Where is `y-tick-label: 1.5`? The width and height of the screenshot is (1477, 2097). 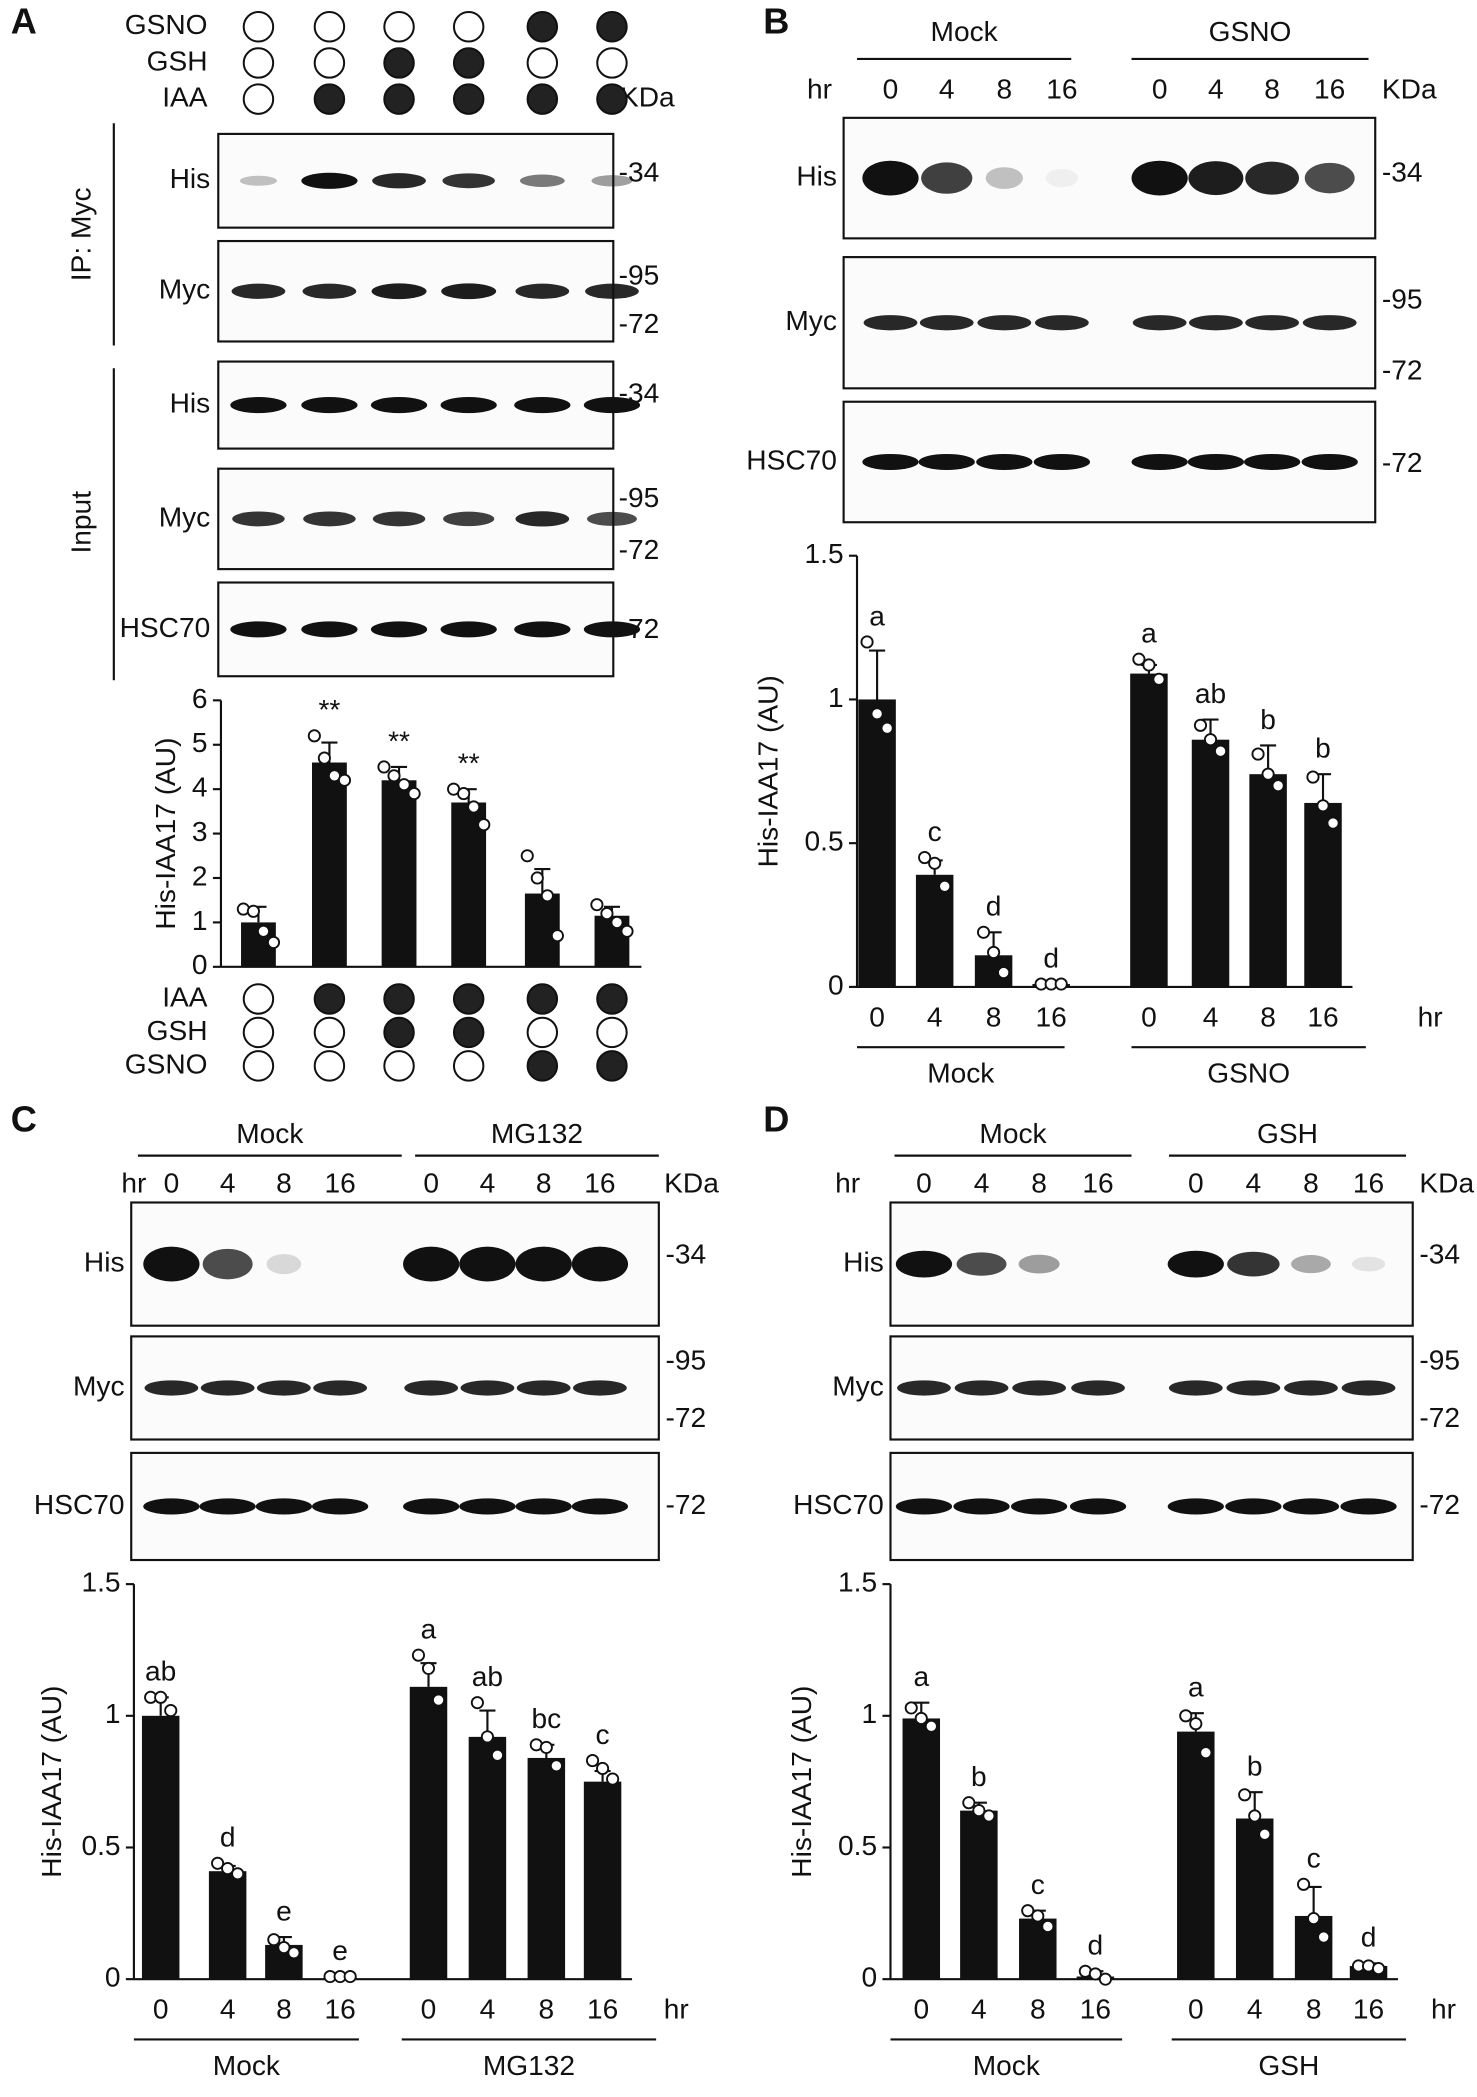 y-tick-label: 1.5 is located at coordinates (857, 1582).